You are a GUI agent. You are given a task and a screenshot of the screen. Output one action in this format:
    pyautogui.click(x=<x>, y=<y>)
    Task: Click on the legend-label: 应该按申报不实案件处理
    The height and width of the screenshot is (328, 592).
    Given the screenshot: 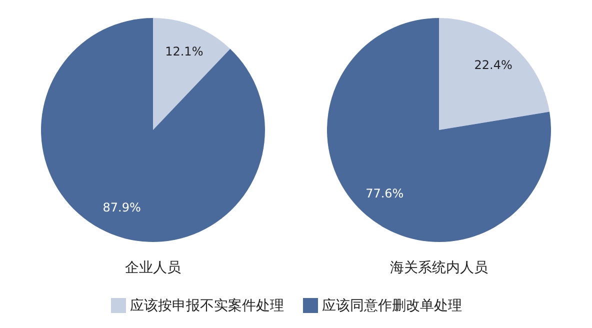 What is the action you would take?
    pyautogui.click(x=207, y=305)
    